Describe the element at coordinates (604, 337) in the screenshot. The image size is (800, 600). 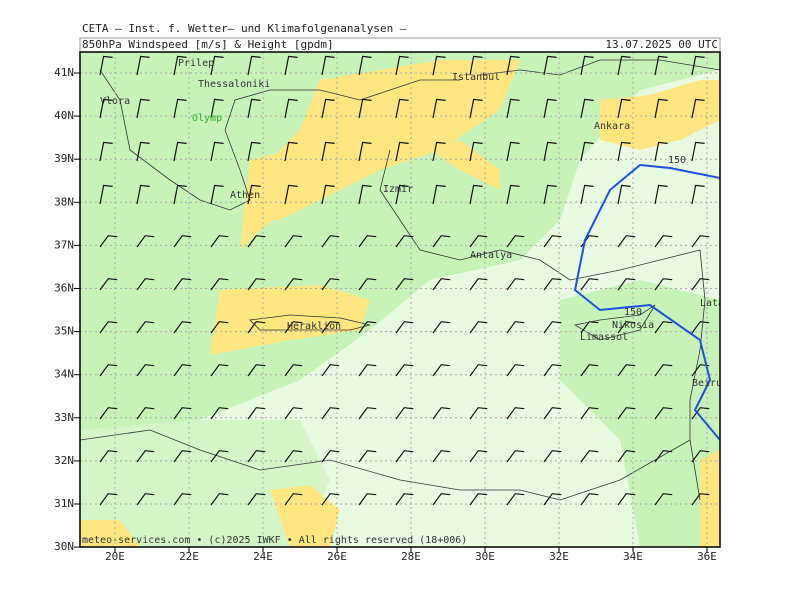
I see `city-label: Limassol` at that location.